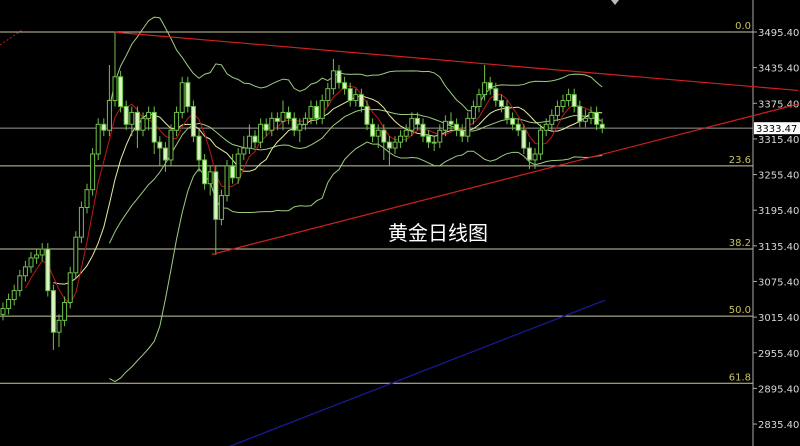 This screenshot has height=446, width=800. I want to click on fib-level-label: 23.6, so click(740, 160).